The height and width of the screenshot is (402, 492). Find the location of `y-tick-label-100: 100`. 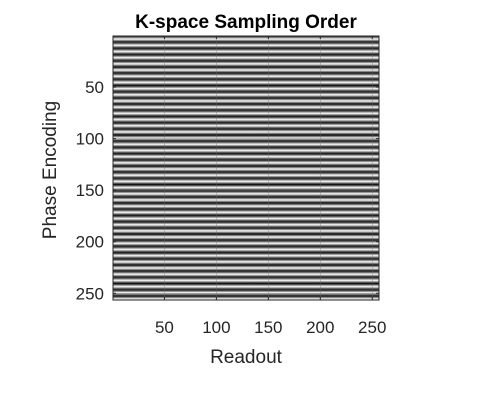

y-tick-label-100: 100 is located at coordinates (90, 139).